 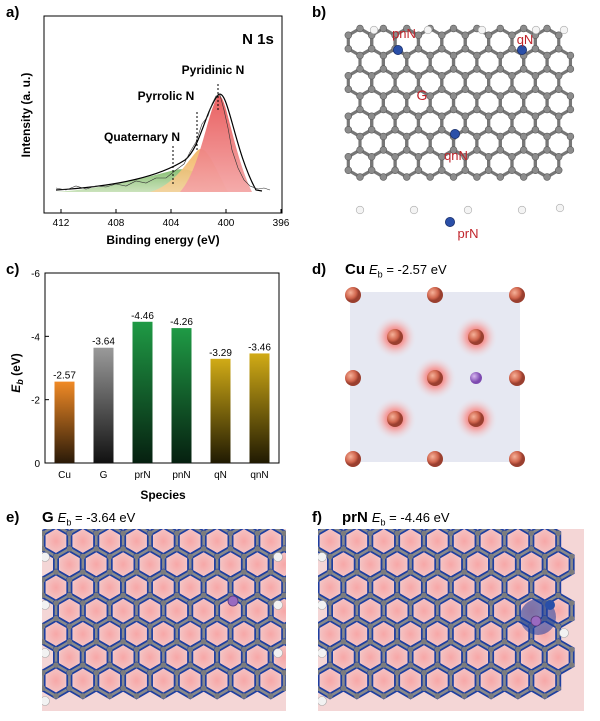 I want to click on bar-xlabel: Species, so click(x=163, y=495).